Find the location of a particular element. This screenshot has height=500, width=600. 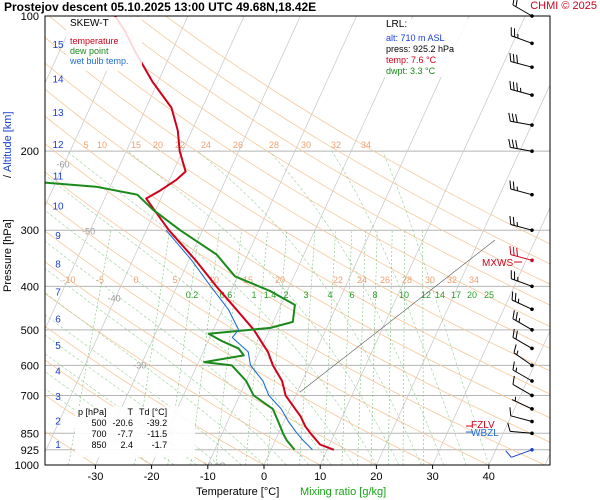

altitude-tick-label: 10 is located at coordinates (58, 207).